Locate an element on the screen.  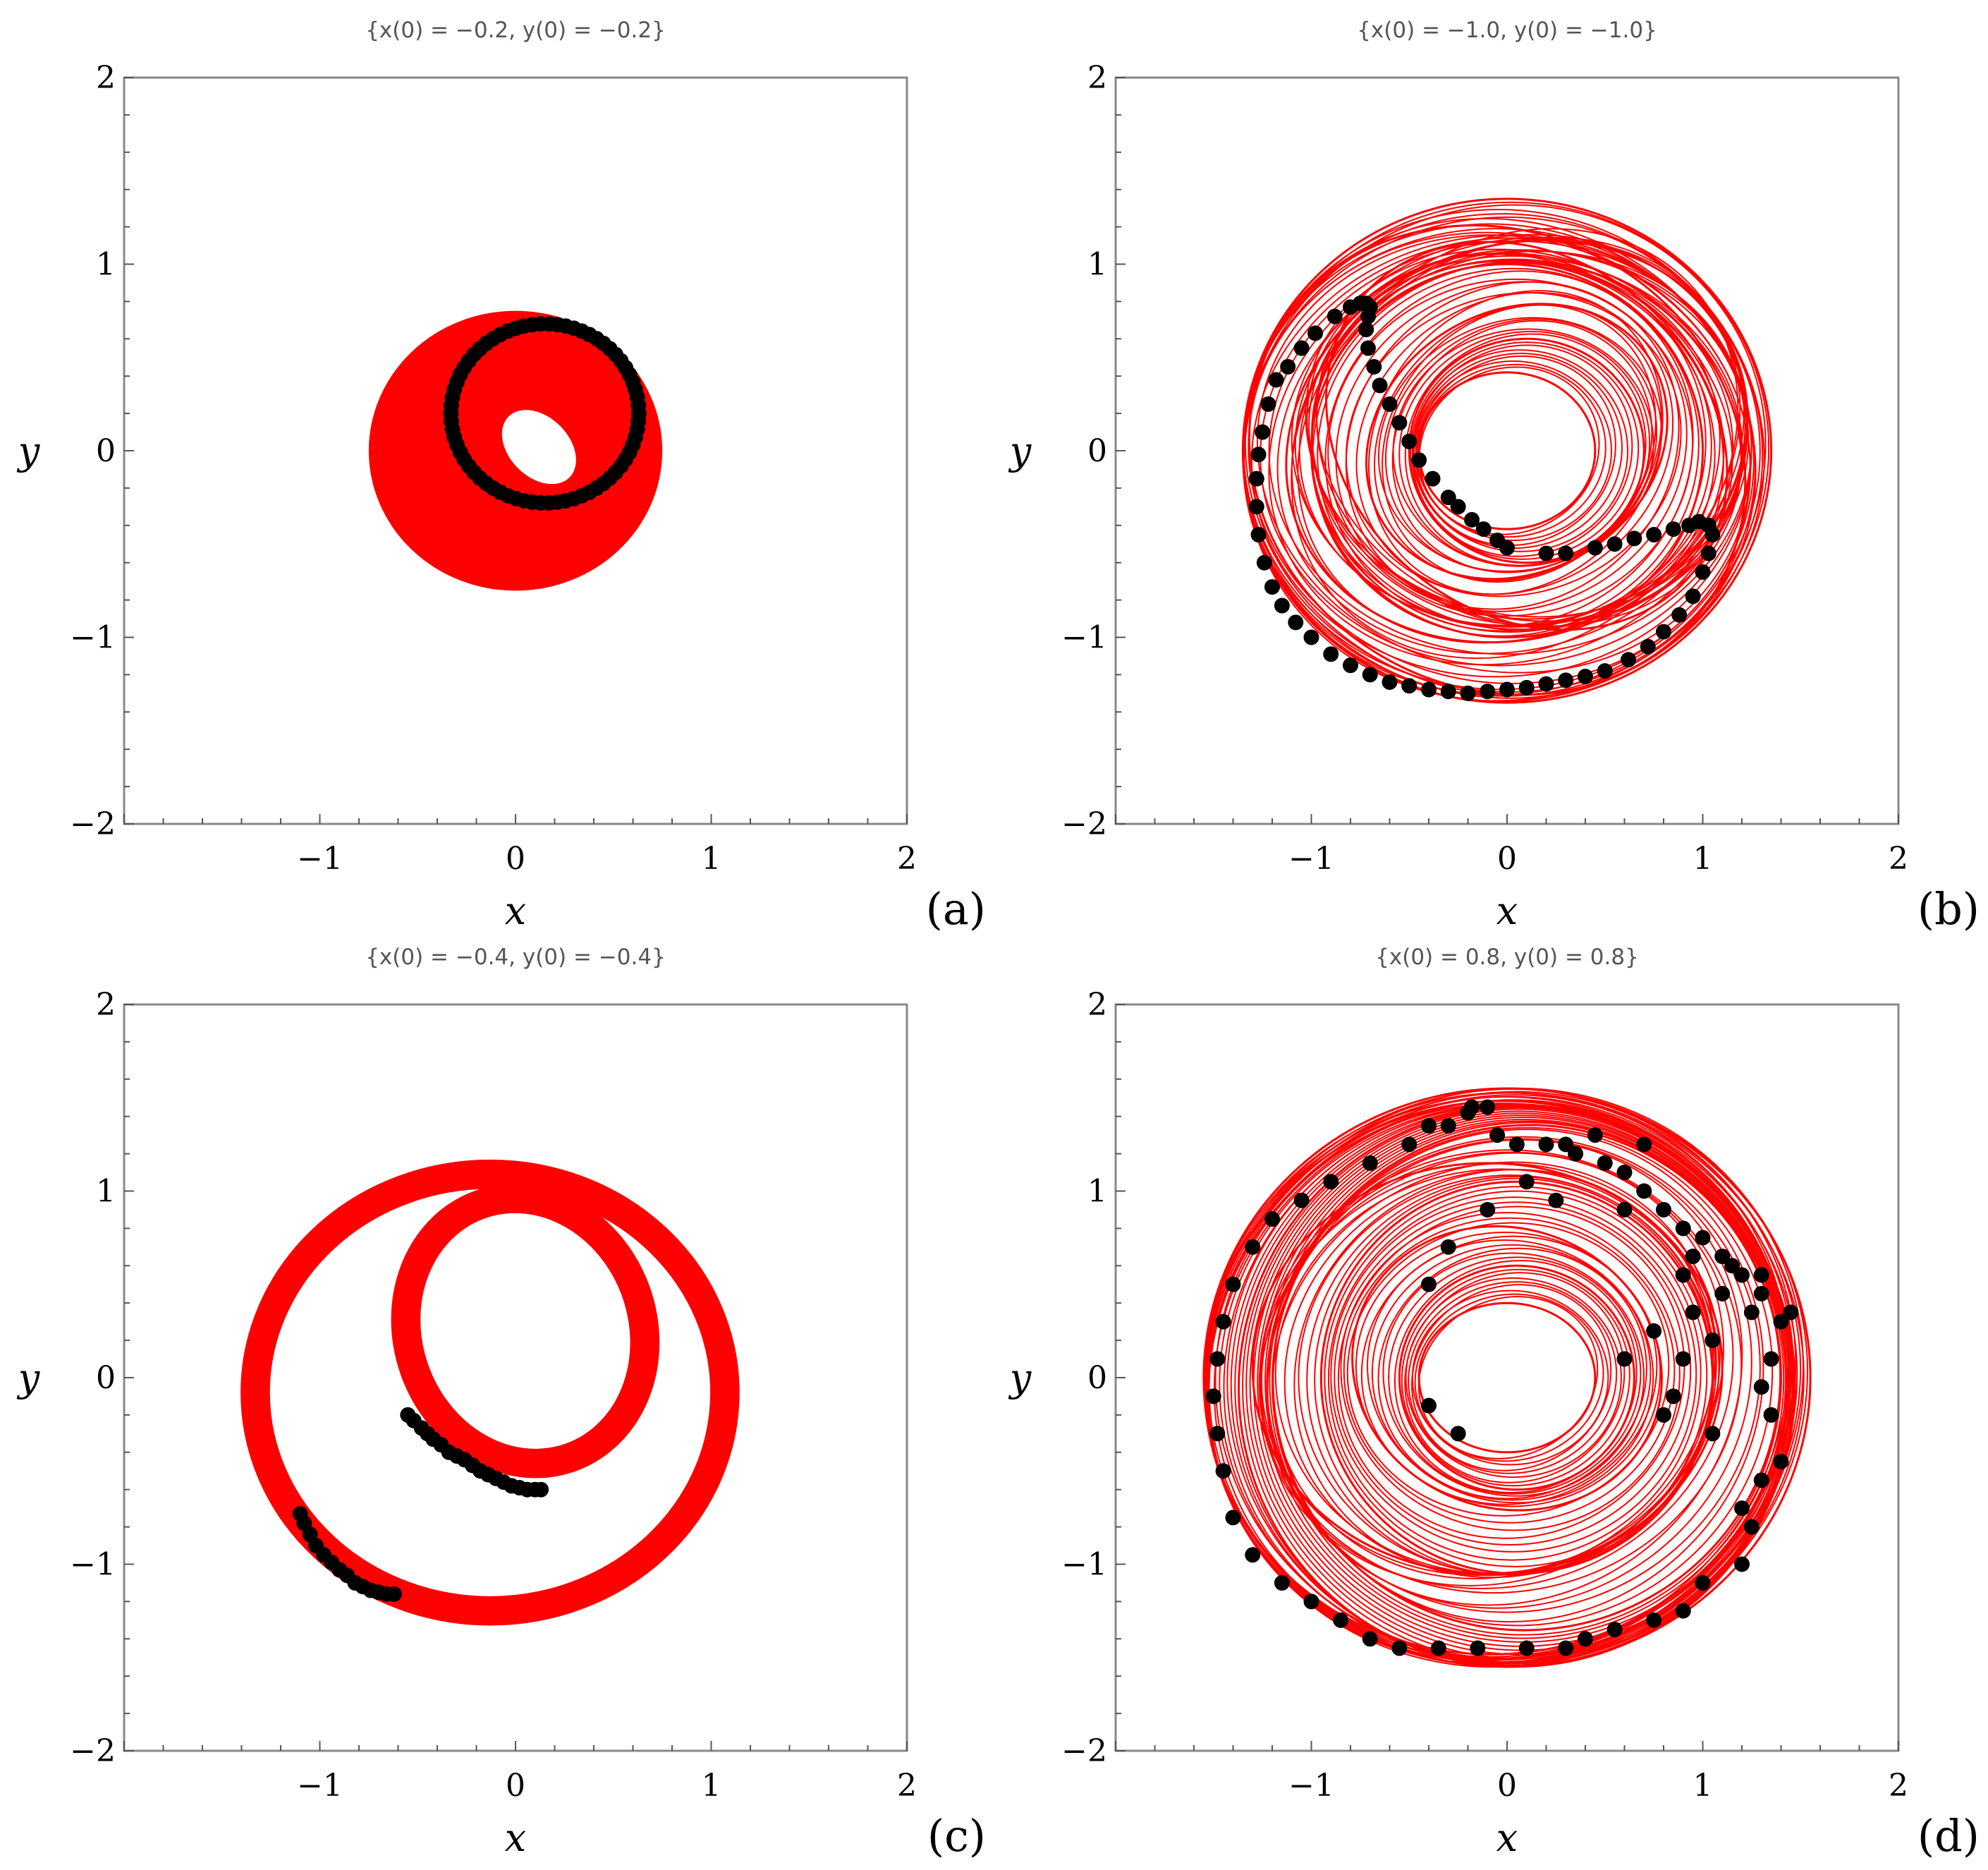
panel-b-orbit-hole is located at coordinates (1507, 451).